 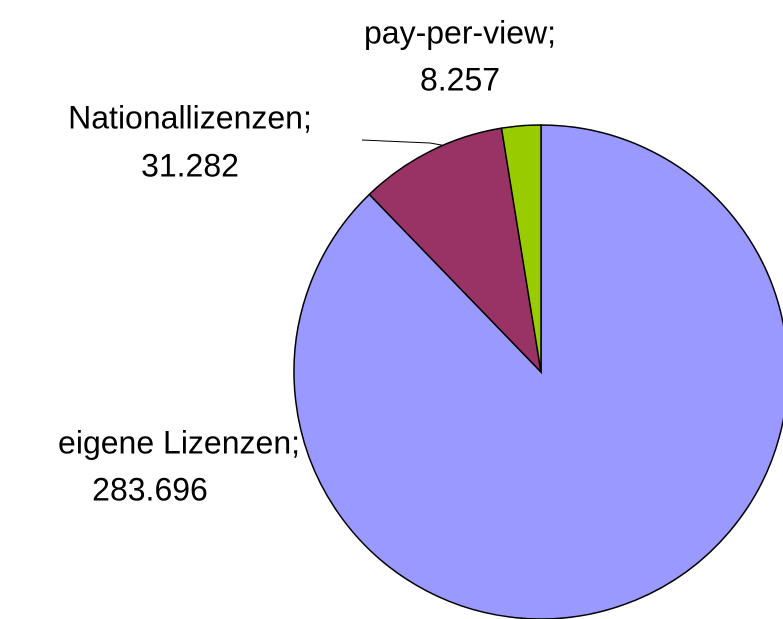 I want to click on slice-label: pay-per-view;, so click(x=460, y=32).